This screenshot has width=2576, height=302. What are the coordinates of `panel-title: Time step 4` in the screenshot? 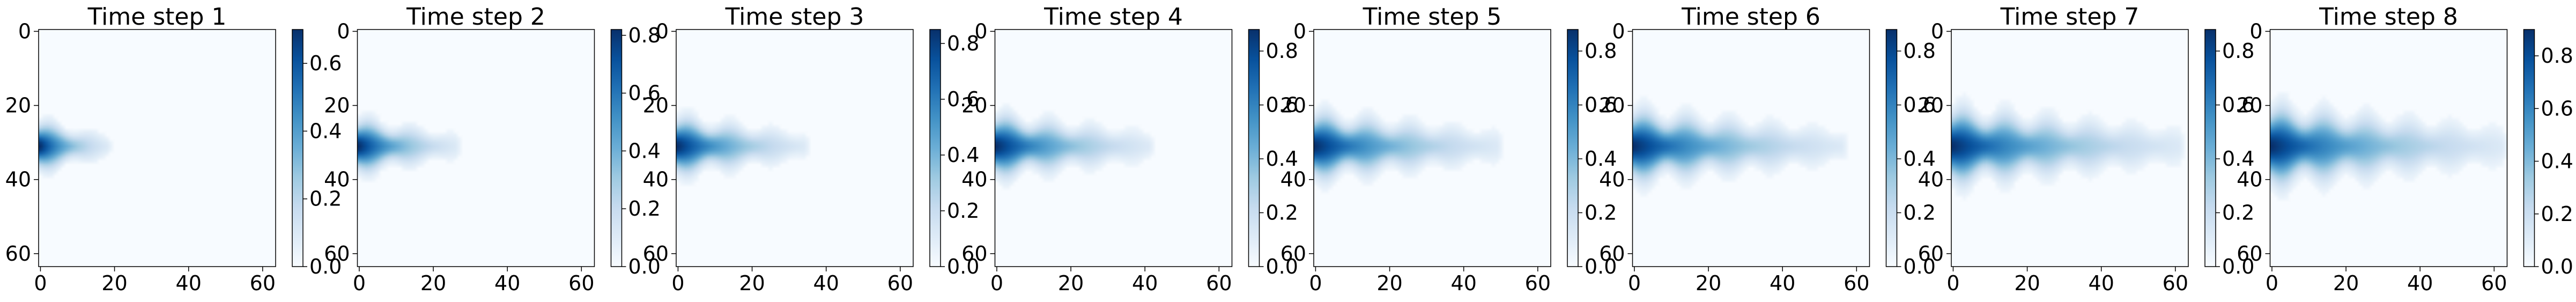 It's located at (1113, 17).